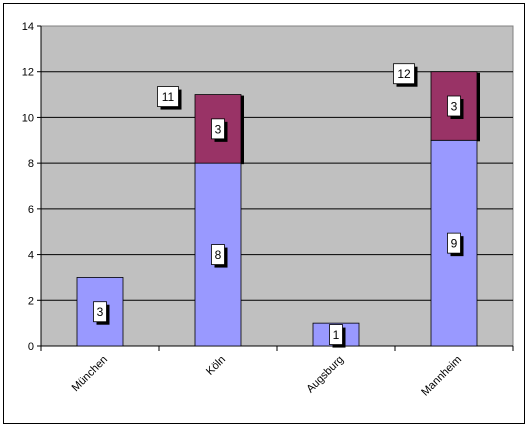  I want to click on data-label-group: 9, so click(455, 244).